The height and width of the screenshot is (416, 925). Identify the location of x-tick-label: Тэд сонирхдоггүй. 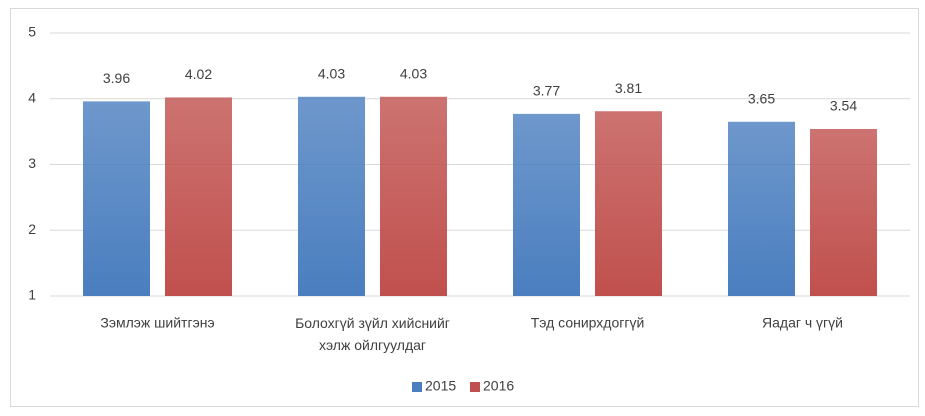
(588, 323).